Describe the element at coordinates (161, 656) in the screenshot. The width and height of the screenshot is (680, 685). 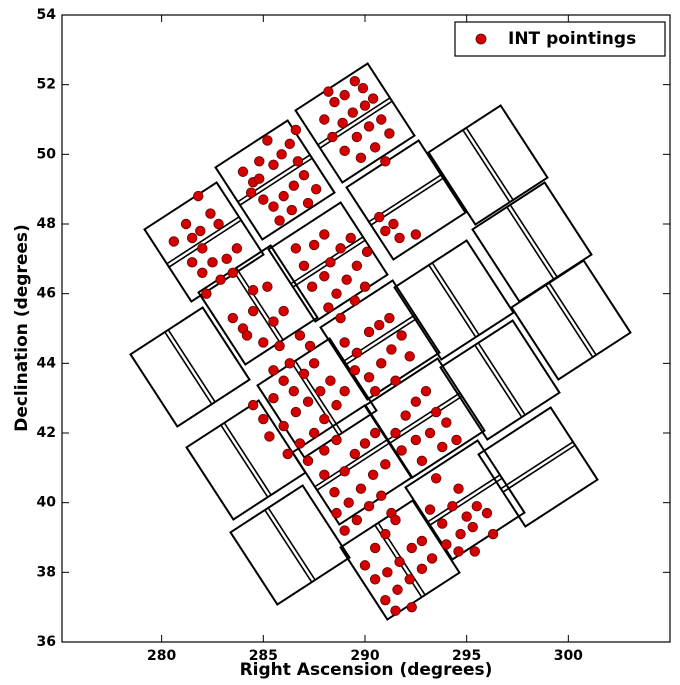
I see `x-tick-label: 280` at that location.